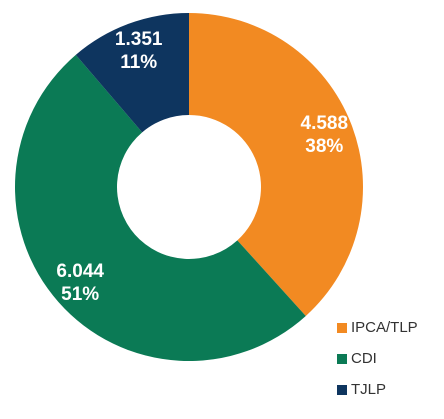 This screenshot has width=444, height=419. I want to click on legend-label: IPCA/TLP, so click(384, 327).